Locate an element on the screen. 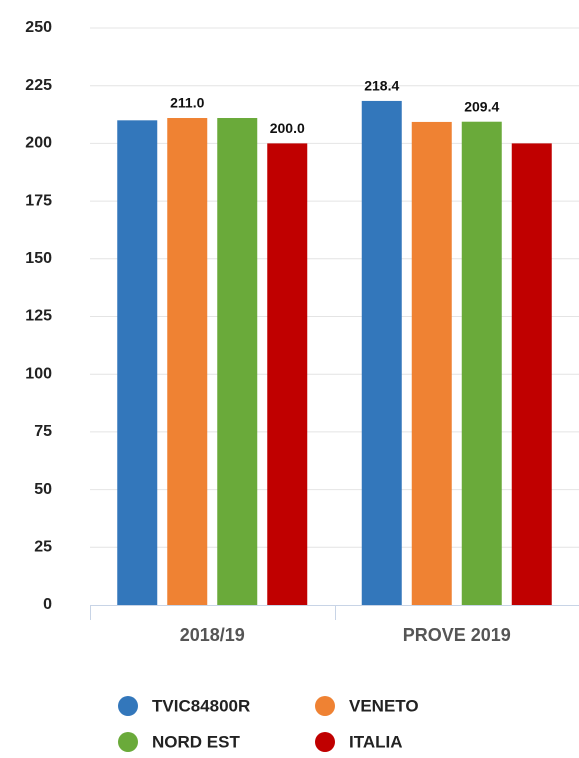 This screenshot has width=579, height=758. x-tick-label: 2018/19 is located at coordinates (212, 635).